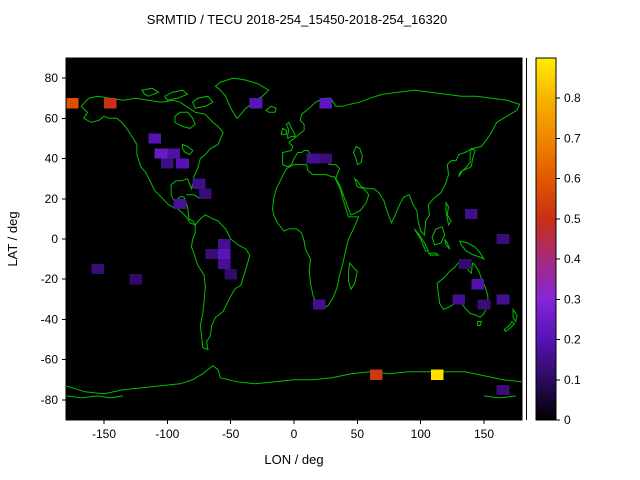  I want to click on coastline-arctic-islands-west, so click(150, 92).